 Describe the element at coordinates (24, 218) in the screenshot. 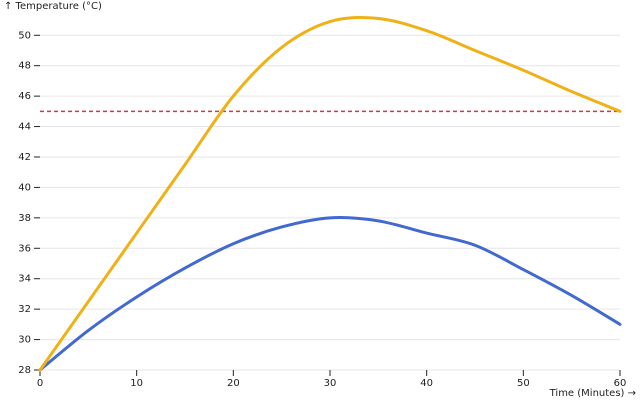

I see `y-tick-label: 38` at that location.